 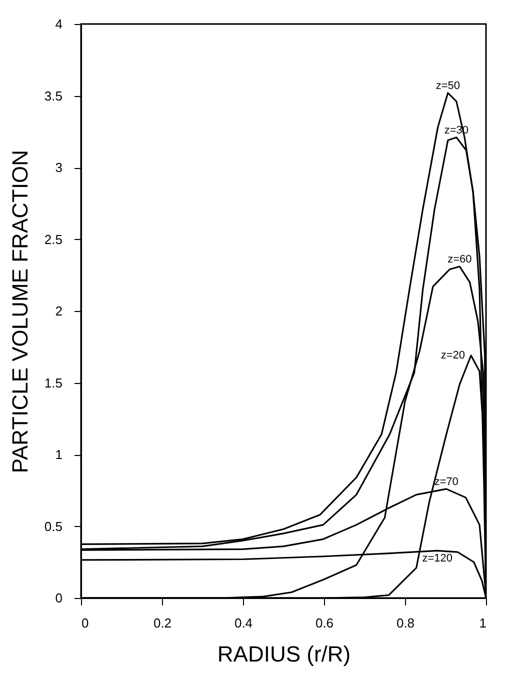 I want to click on y-tick-label: 2.5, so click(x=53, y=239).